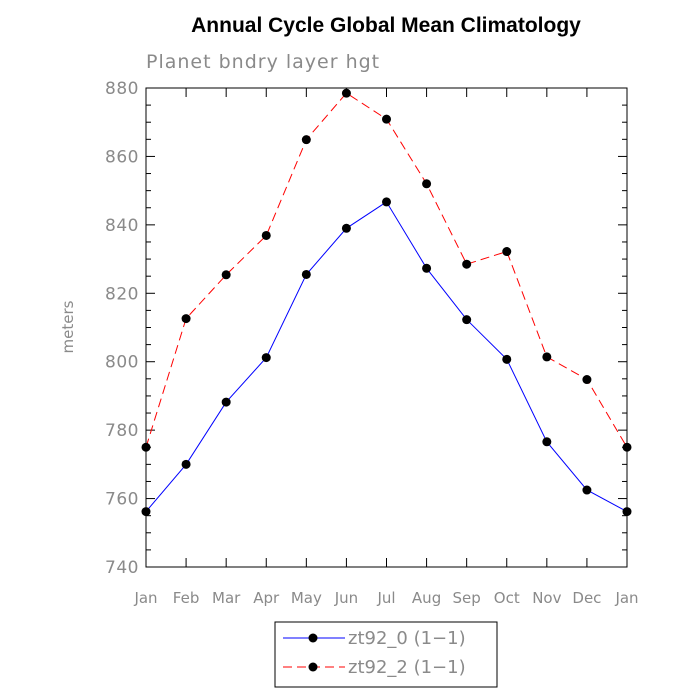 The image size is (700, 700). What do you see at coordinates (122, 157) in the screenshot?
I see `y-tick-label: 860` at bounding box center [122, 157].